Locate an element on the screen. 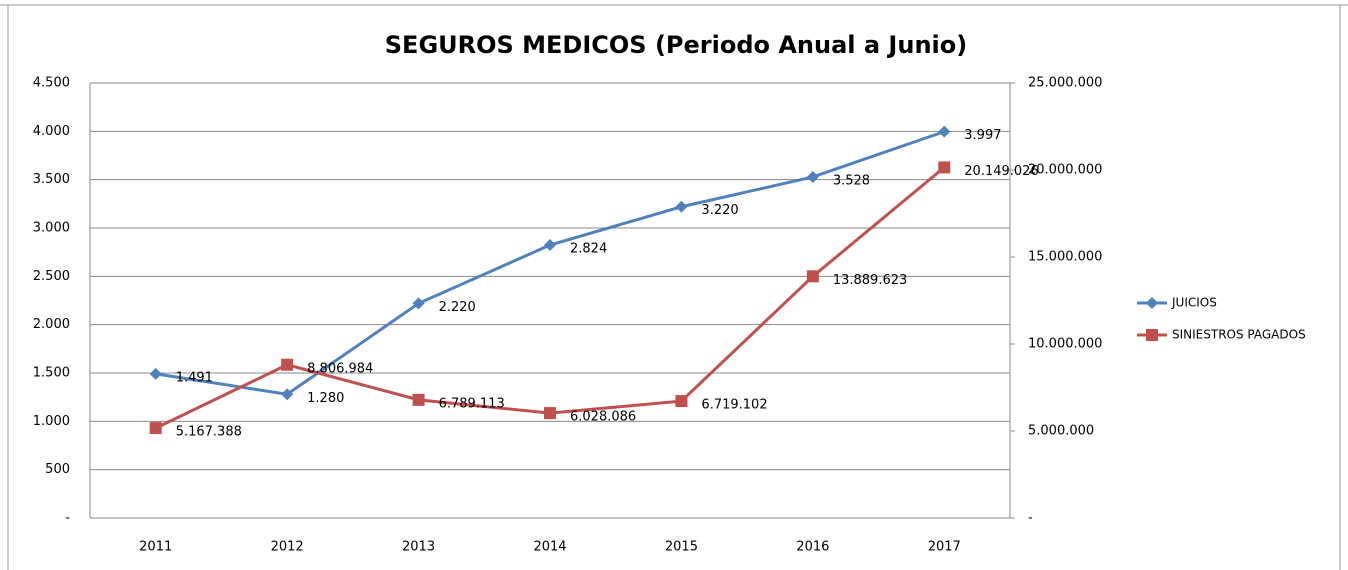 The width and height of the screenshot is (1348, 570). legend-label: SINIESTROS PAGADOS is located at coordinates (1239, 335).